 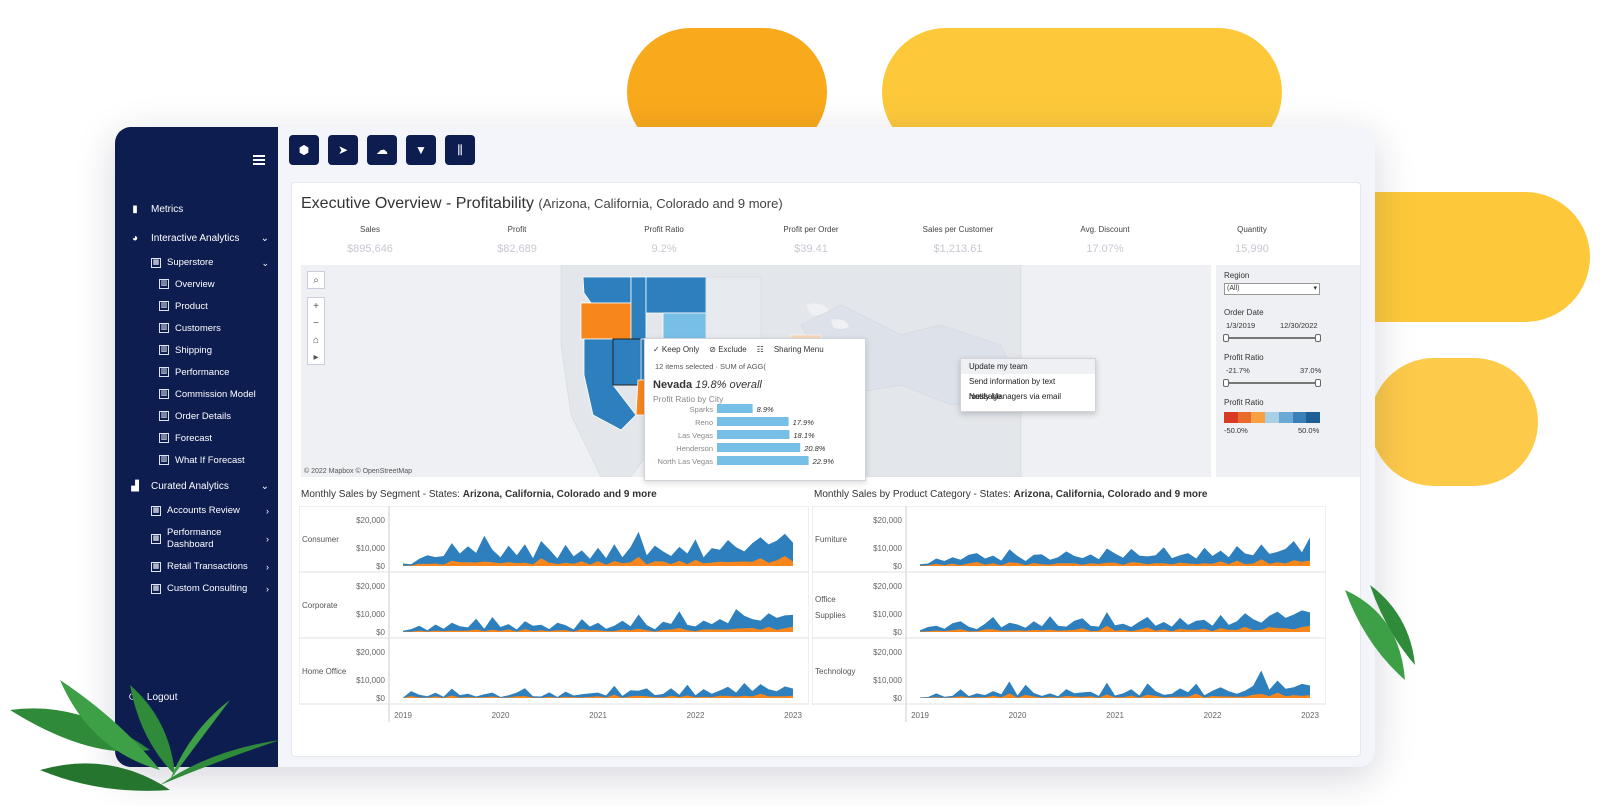 I want to click on sidebar-item-overview: ▥ Overview, so click(x=214, y=284).